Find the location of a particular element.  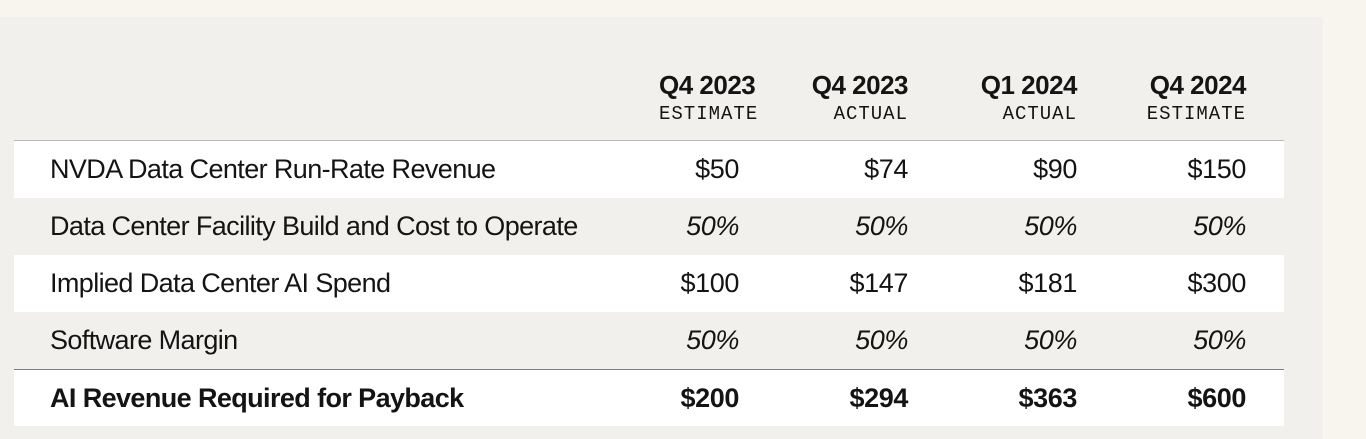

table-cell: $300 is located at coordinates (1217, 283).